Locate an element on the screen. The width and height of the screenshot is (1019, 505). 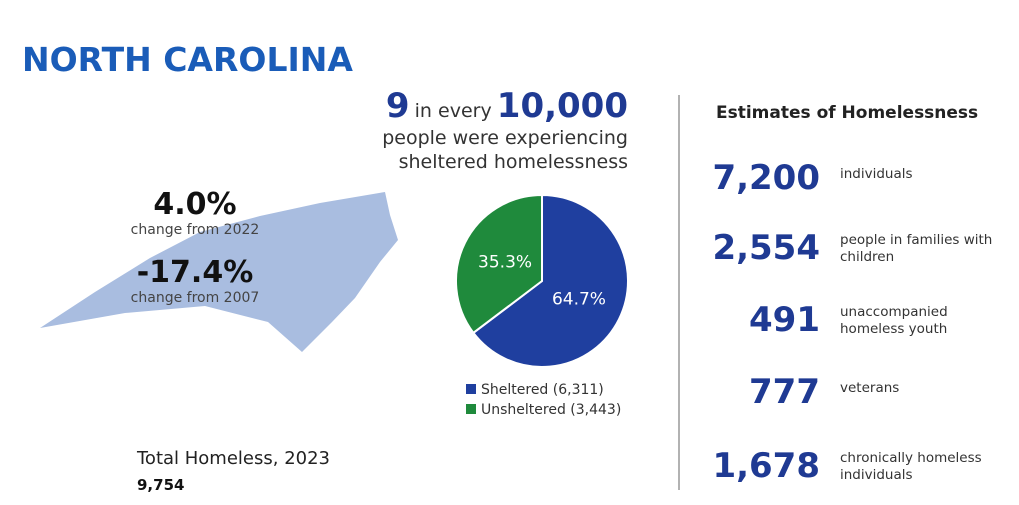
rate-headline: 9 in every 10,000 is located at coordinates (507, 106).